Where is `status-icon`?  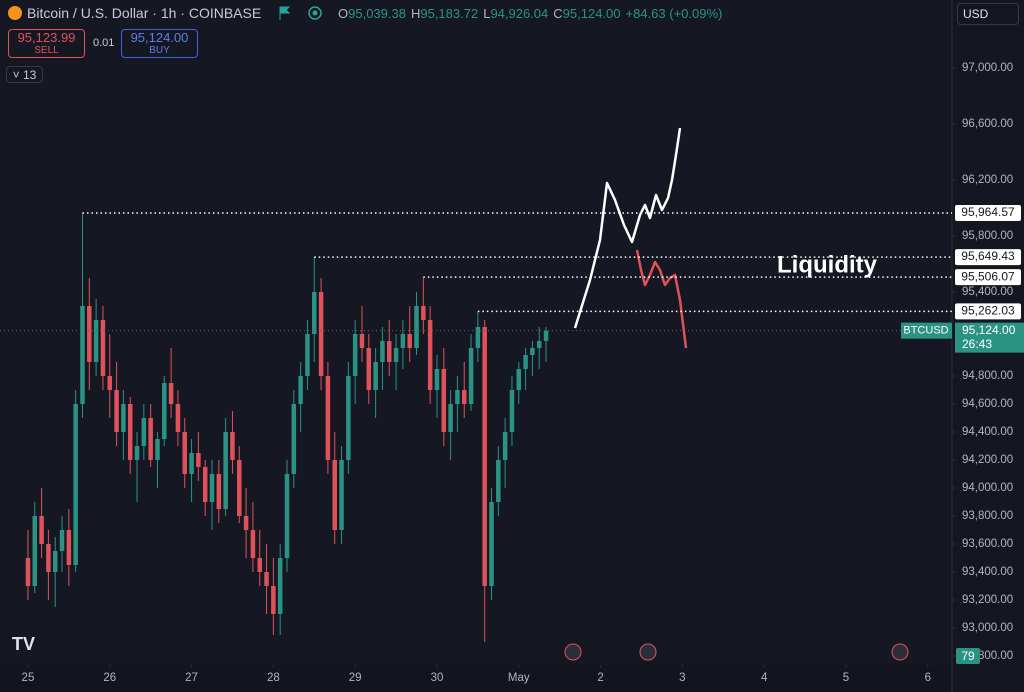
status-icon is located at coordinates (315, 13).